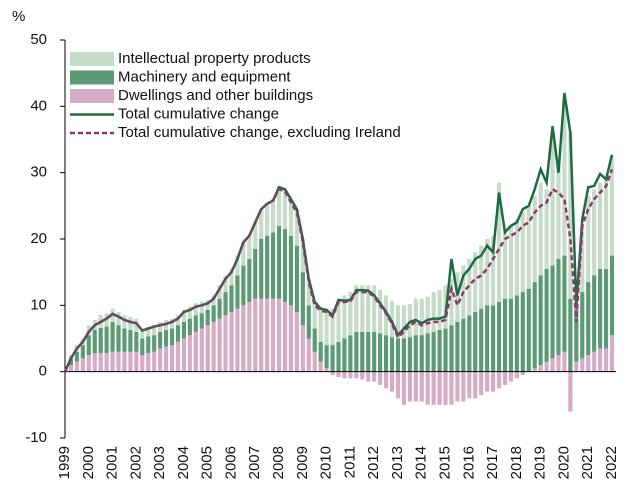 This screenshot has height=494, width=626. What do you see at coordinates (159, 462) in the screenshot?
I see `x-tick-label: 2003` at bounding box center [159, 462].